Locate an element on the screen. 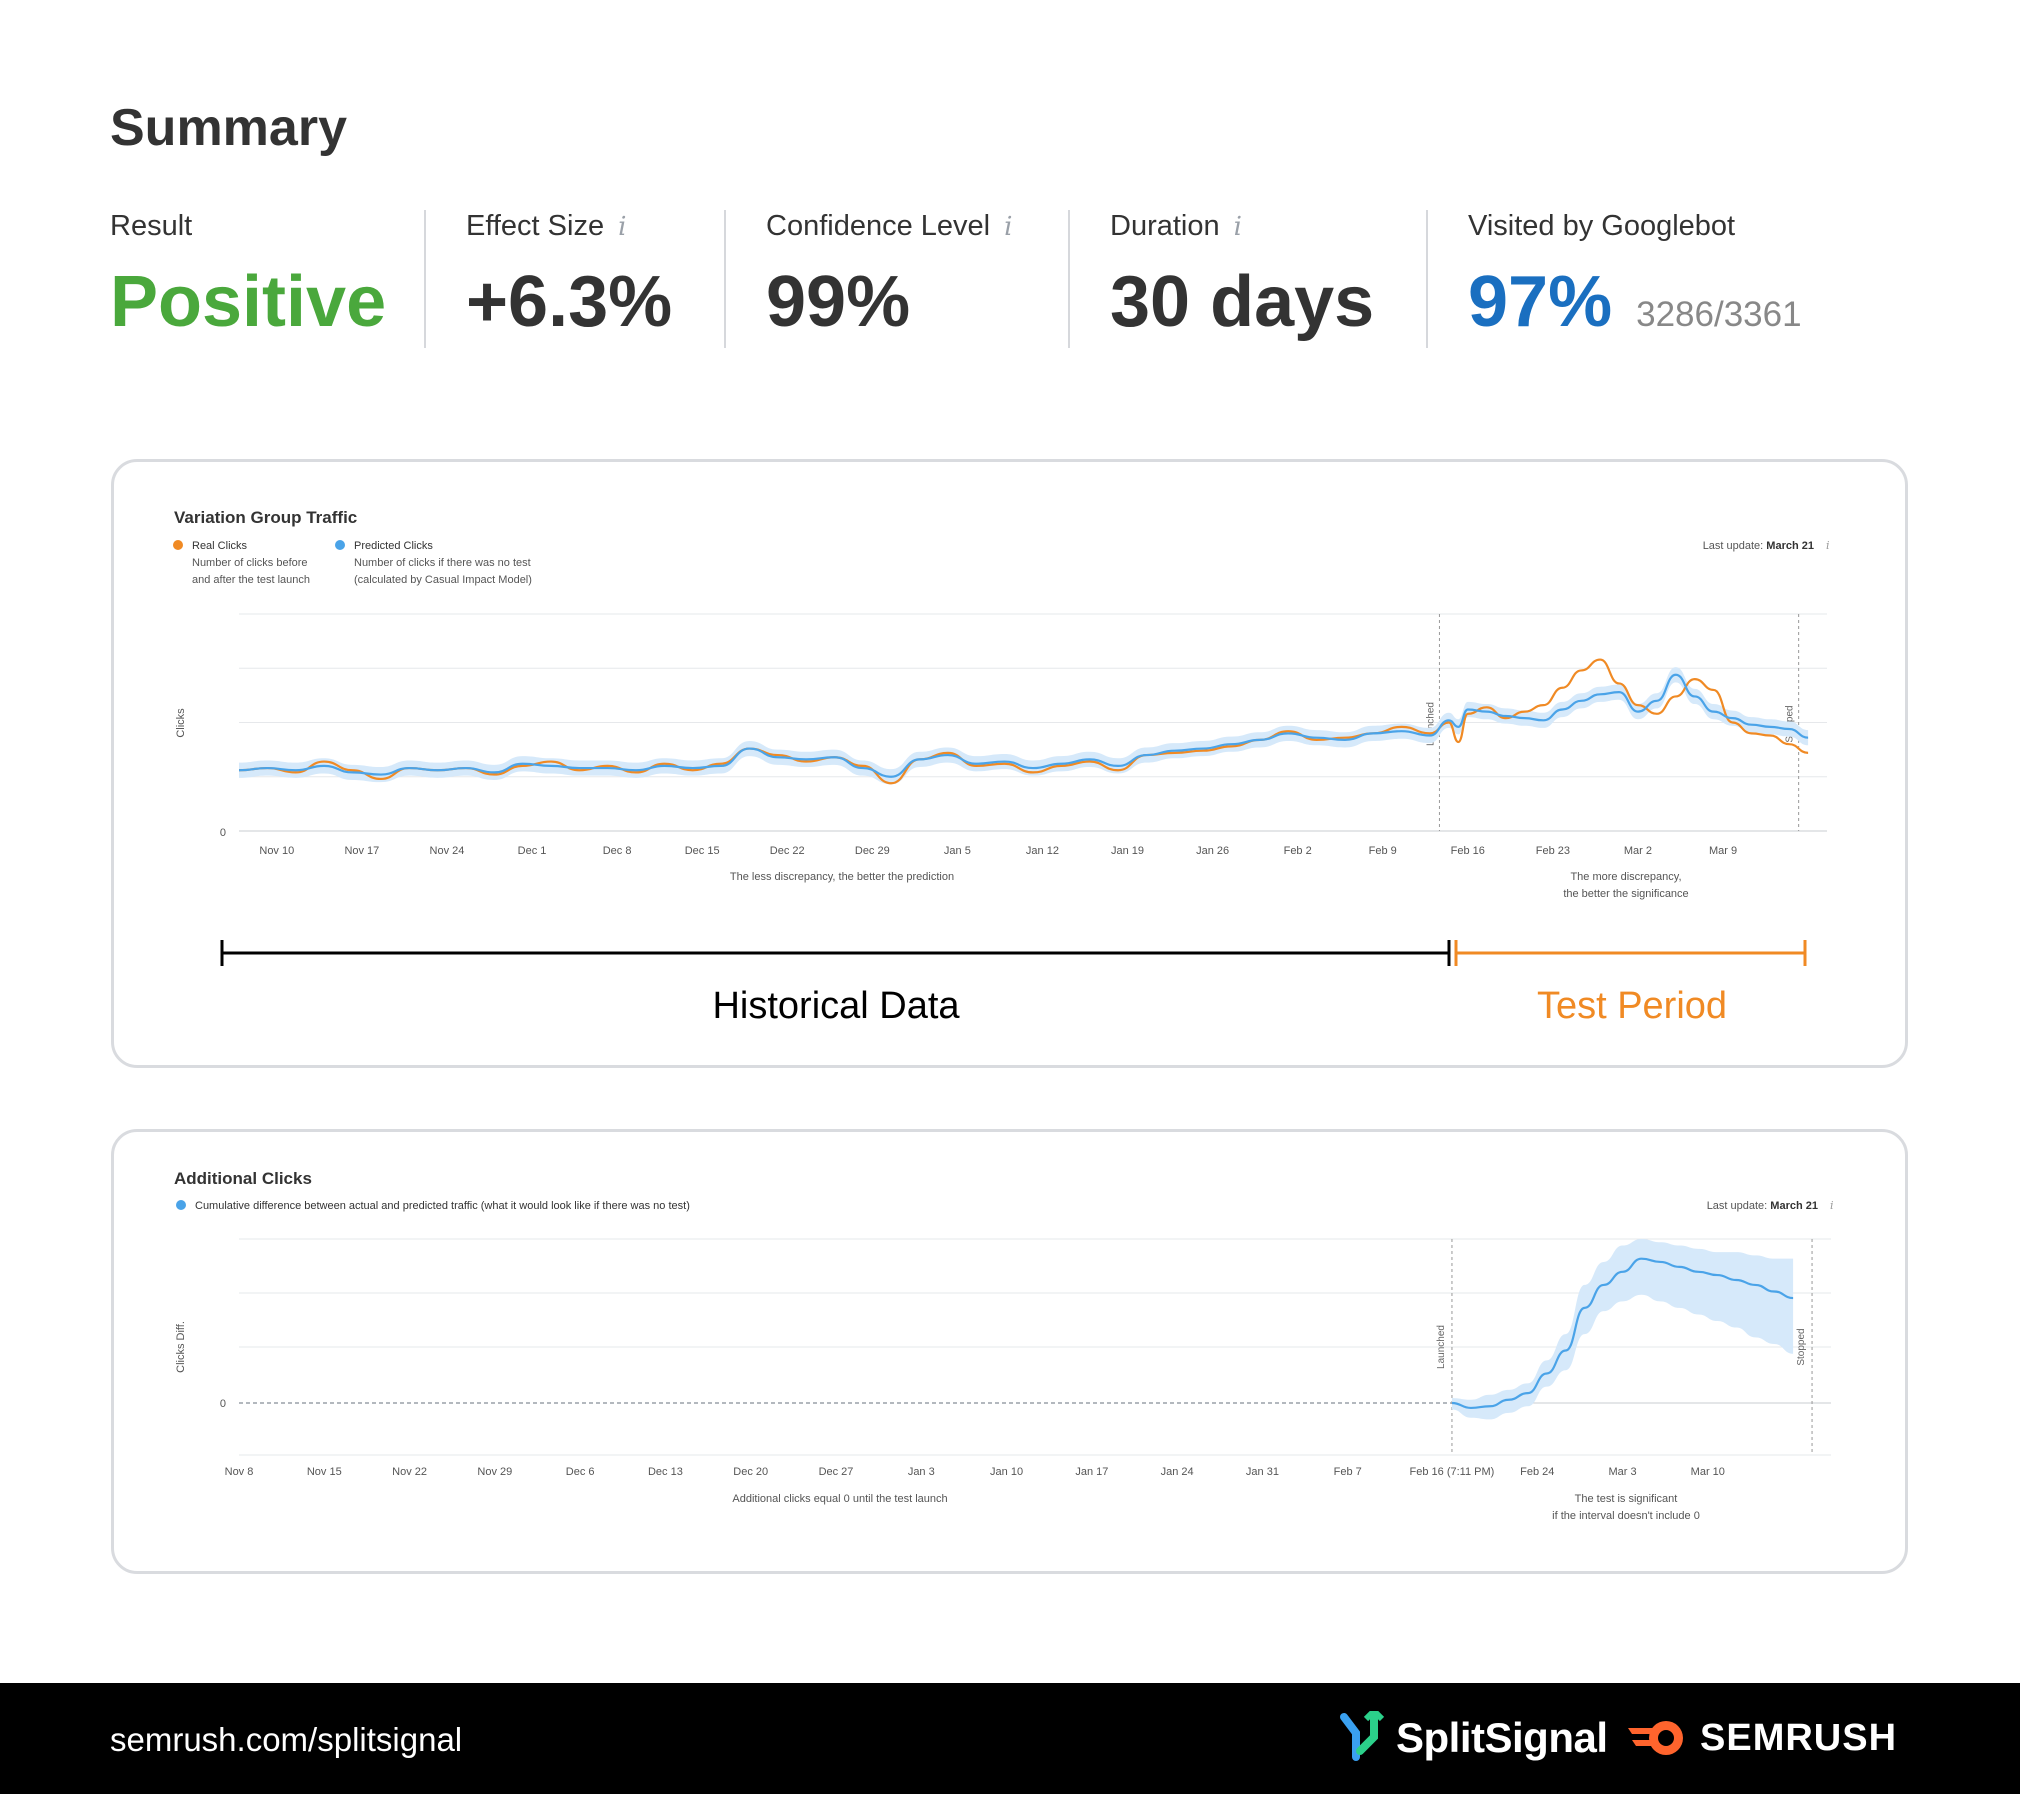  x-tick-label: Feb 24 is located at coordinates (1537, 1472).